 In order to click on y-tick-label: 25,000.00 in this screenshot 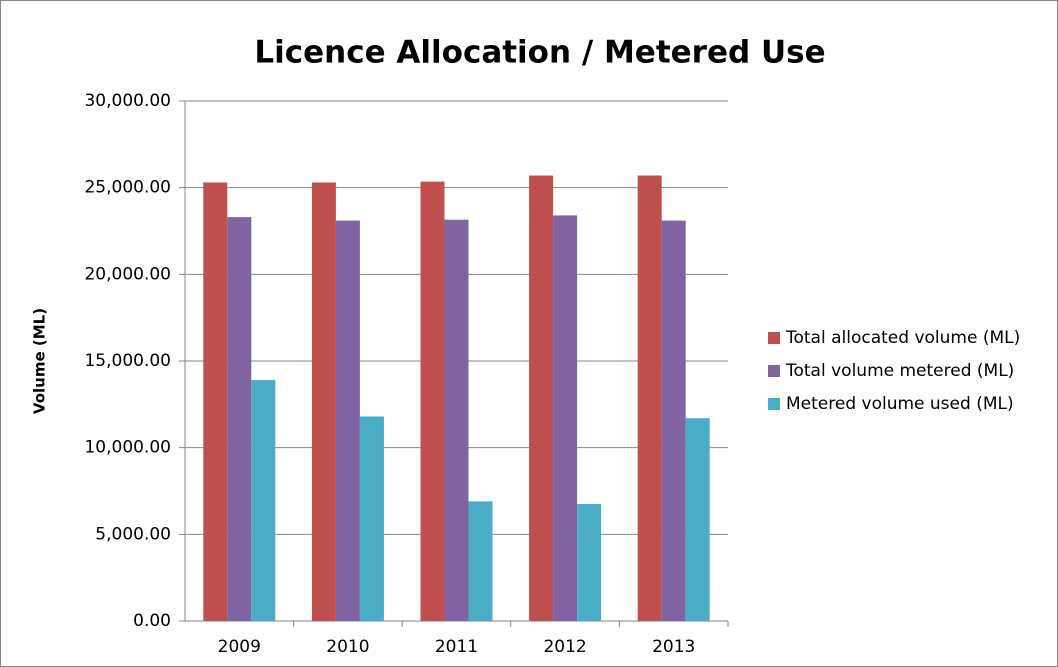, I will do `click(127, 188)`.